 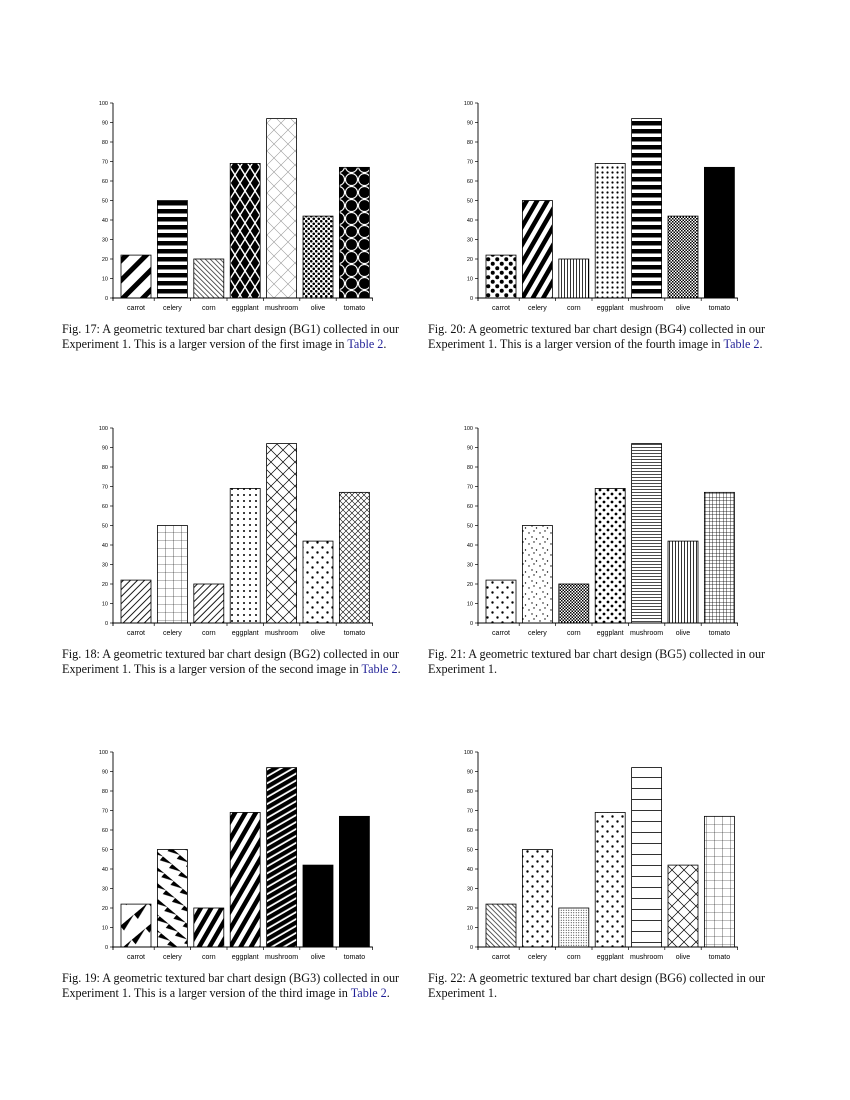 What do you see at coordinates (447, 978) in the screenshot?
I see `caption-label: Fig. 22:` at bounding box center [447, 978].